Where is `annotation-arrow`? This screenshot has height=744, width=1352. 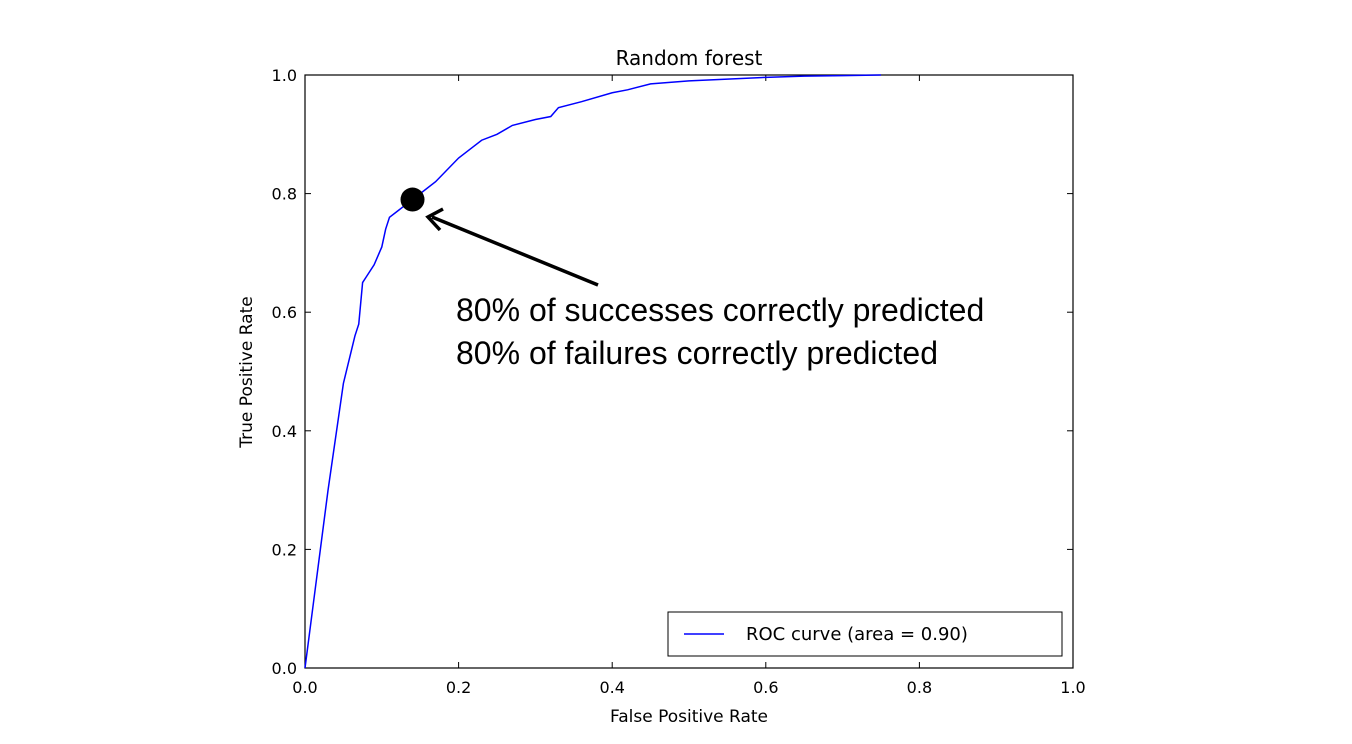
annotation-arrow is located at coordinates (512, 247).